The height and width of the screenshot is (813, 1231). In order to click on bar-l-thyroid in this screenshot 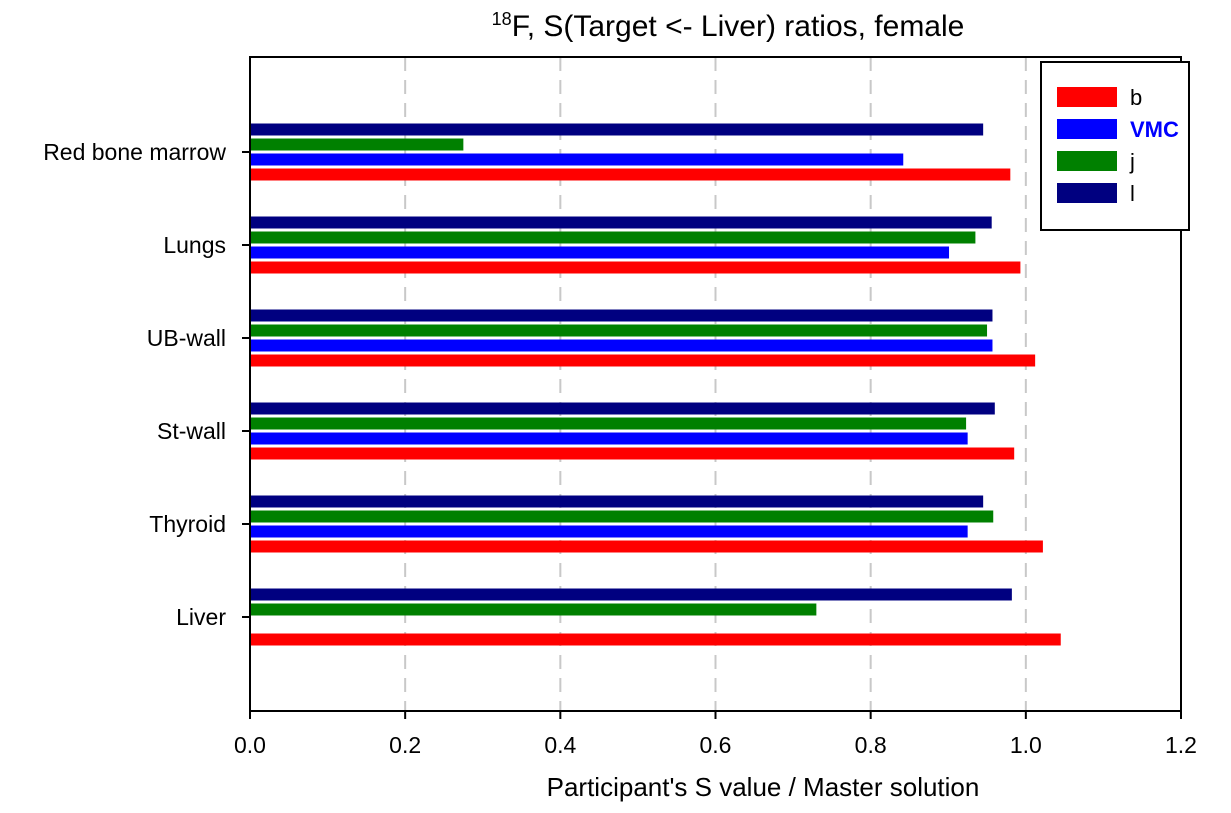, I will do `click(617, 501)`.